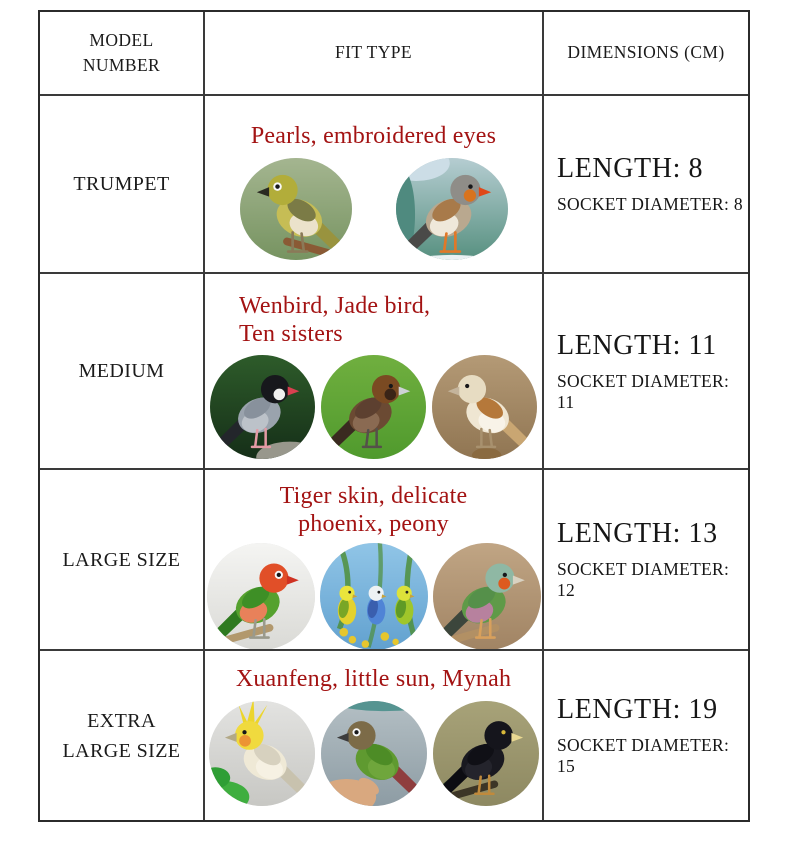 The height and width of the screenshot is (849, 790). Describe the element at coordinates (262, 406) in the screenshot. I see `java-sparrow-photo` at that location.